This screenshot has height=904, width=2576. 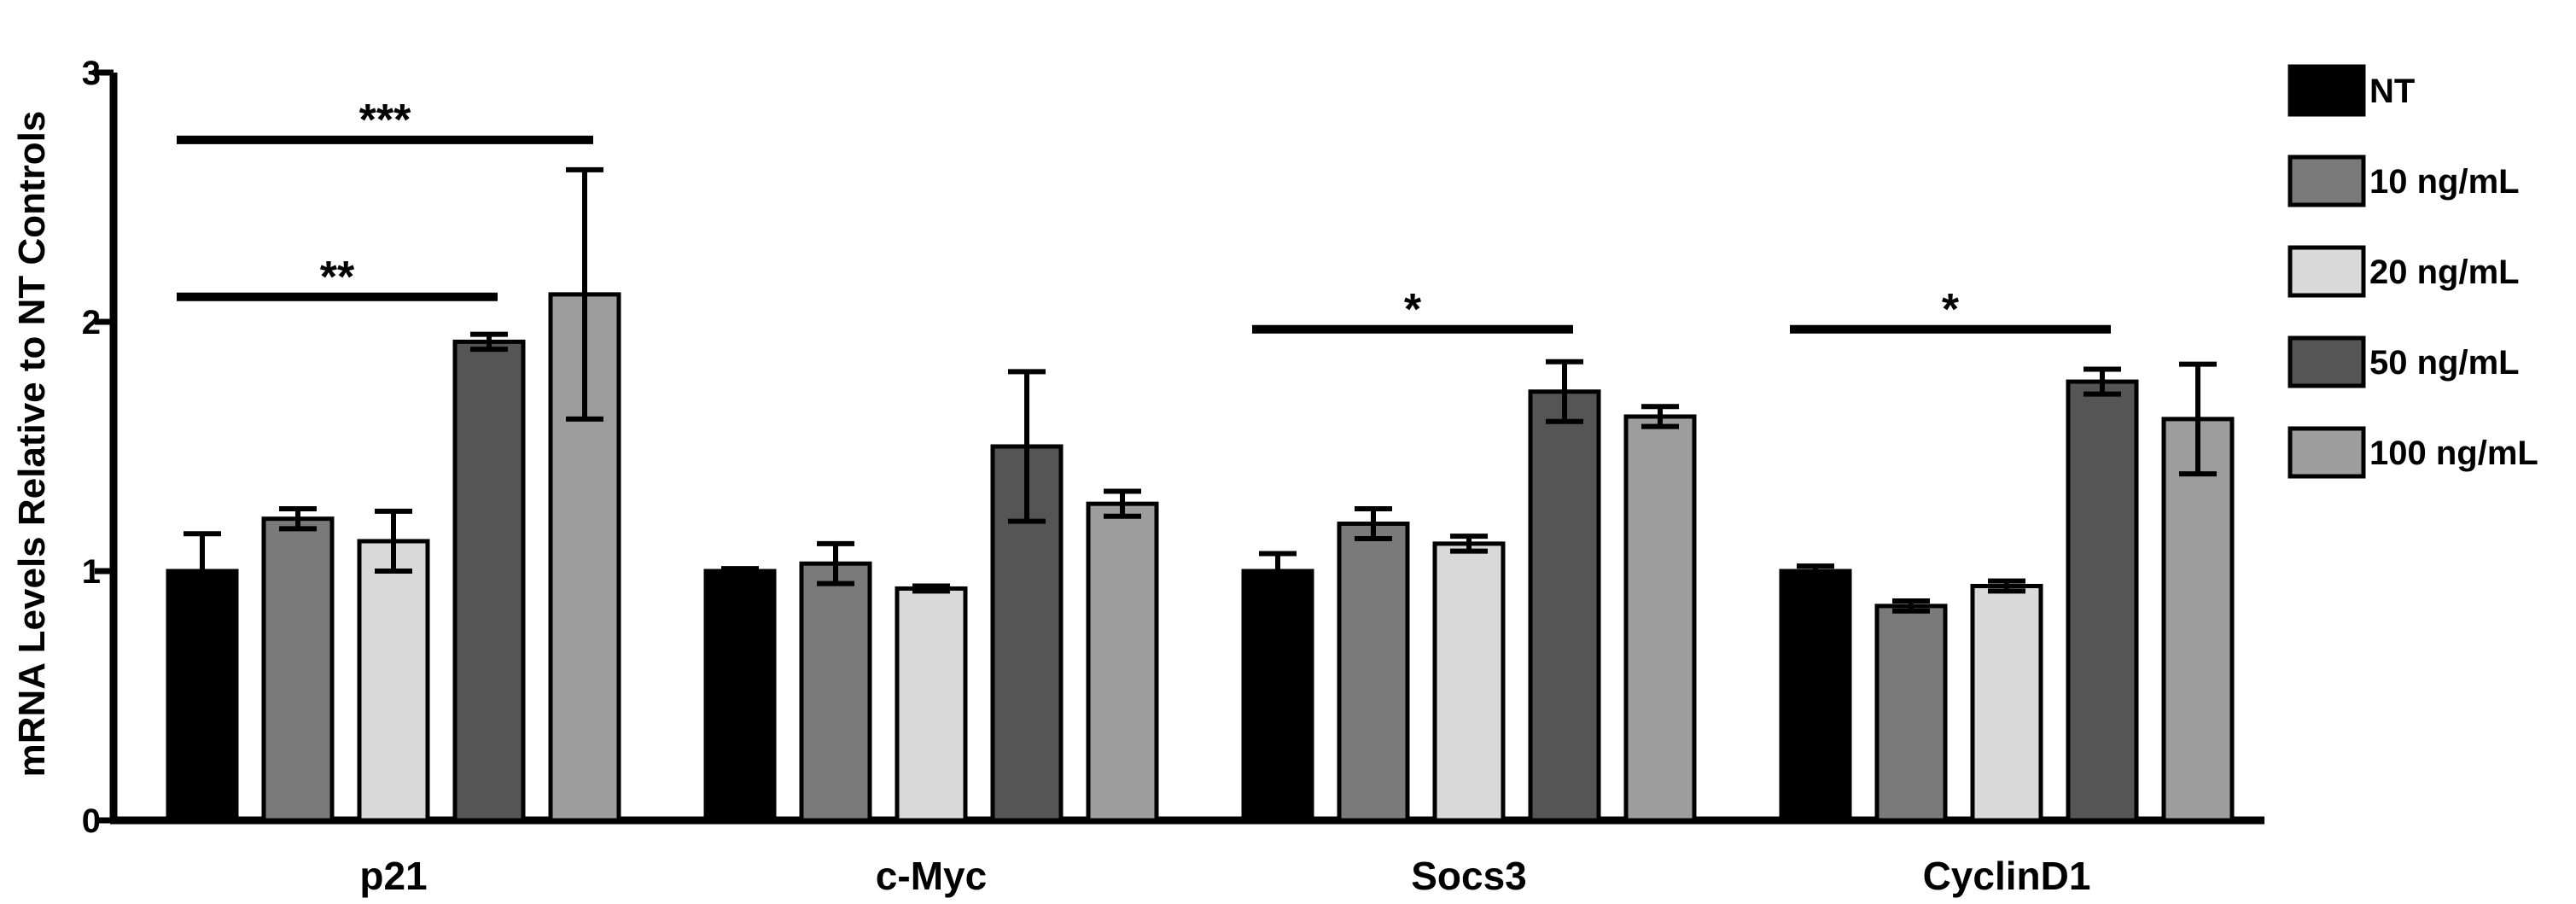 What do you see at coordinates (91, 322) in the screenshot?
I see `y-tick-label: 2` at bounding box center [91, 322].